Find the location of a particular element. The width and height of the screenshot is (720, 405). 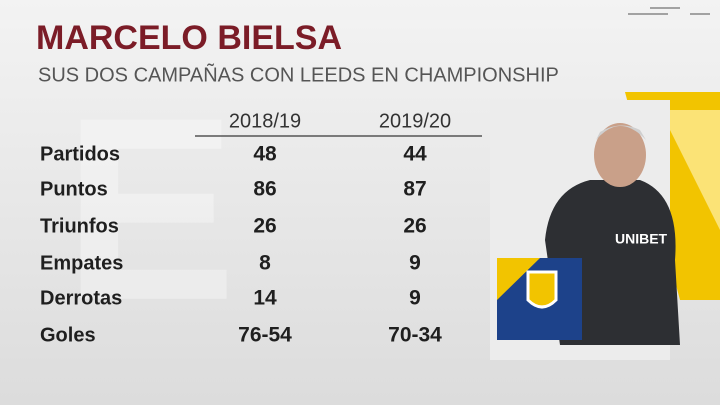

row-label: Goles is located at coordinates (68, 335).